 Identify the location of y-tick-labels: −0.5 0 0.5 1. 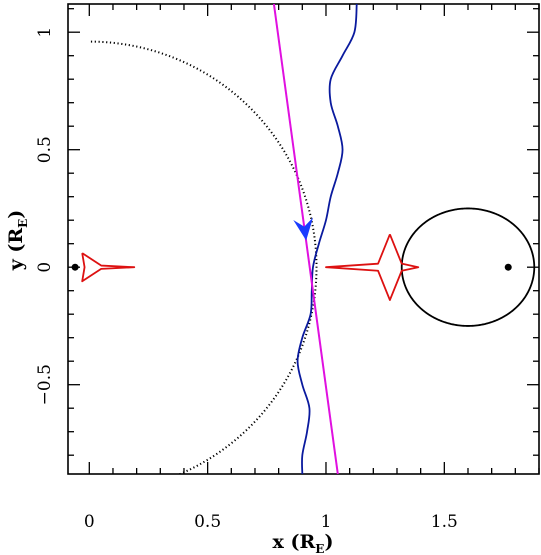
(45, 216).